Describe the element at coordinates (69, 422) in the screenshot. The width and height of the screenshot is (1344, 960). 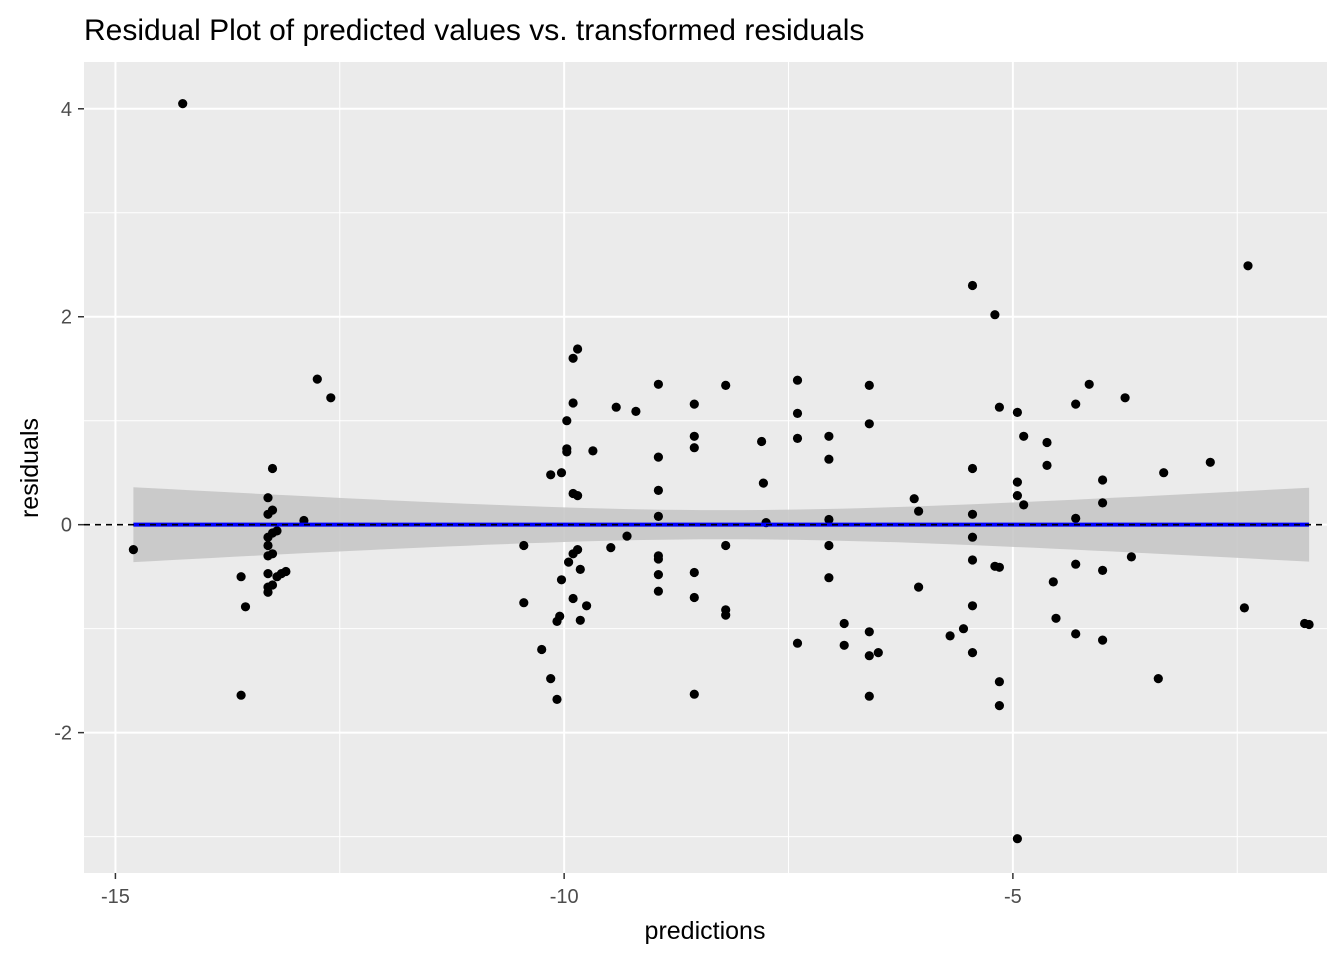
I see `y-axis-ticks: -2 0 2 4` at that location.